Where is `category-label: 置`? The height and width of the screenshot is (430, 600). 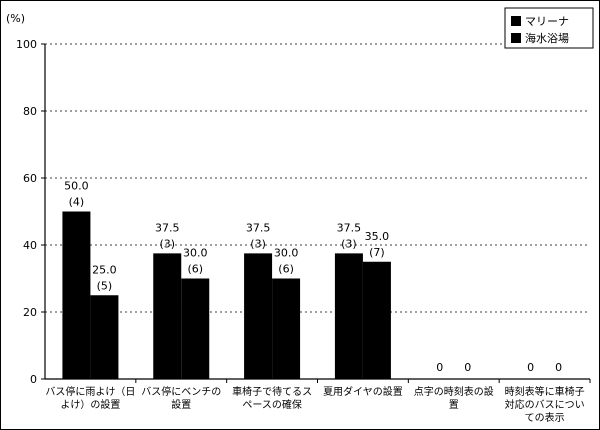 category-label: 置 is located at coordinates (454, 405).